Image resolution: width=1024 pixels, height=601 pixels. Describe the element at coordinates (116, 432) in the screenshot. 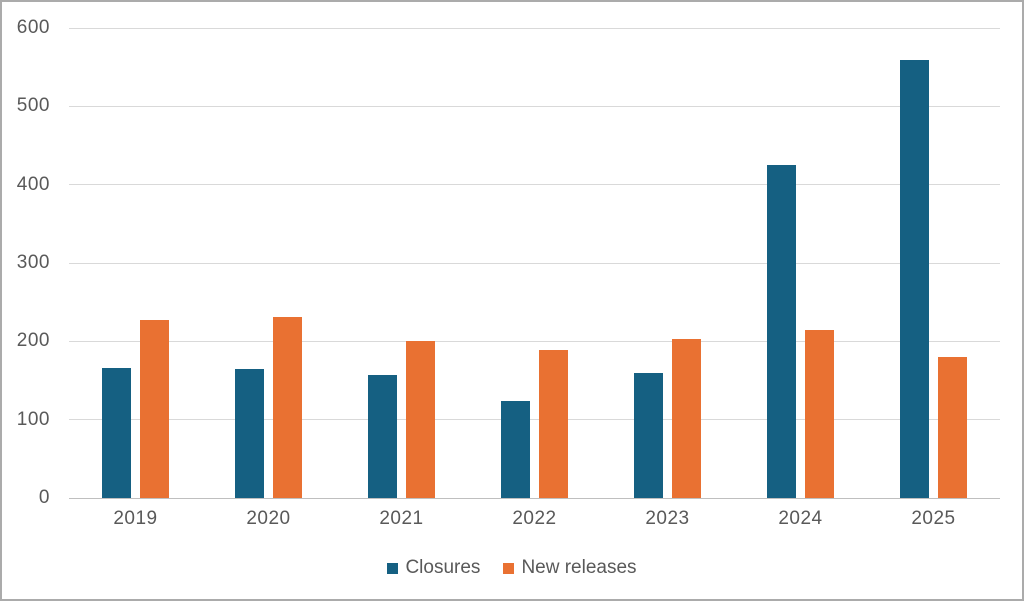

I see `bar-closures-2019` at that location.